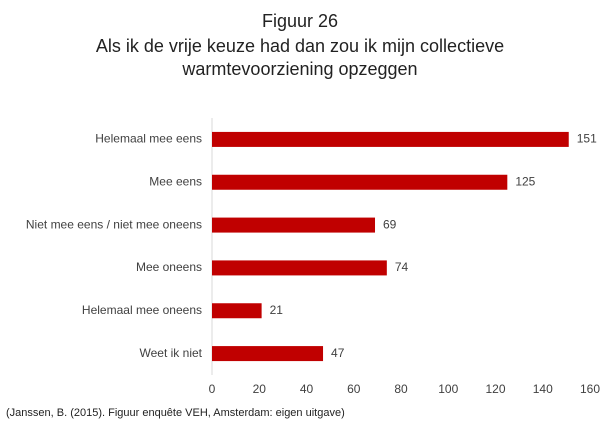 The image size is (600, 421). Describe the element at coordinates (299, 69) in the screenshot. I see `chart-subtitle: warmtevoorziening opzeggen` at that location.